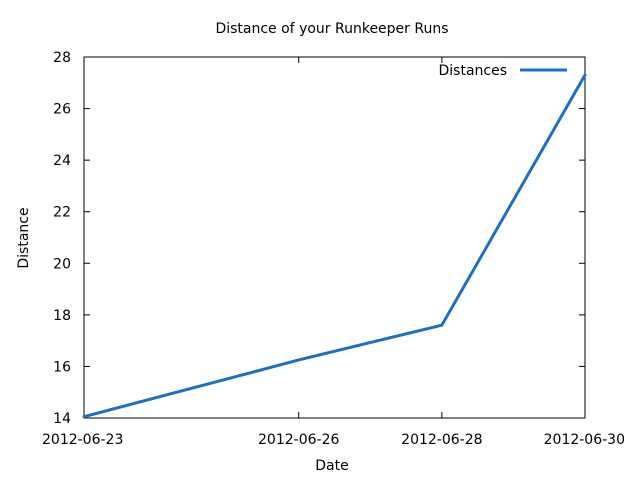  I want to click on y-axis-label: Distance, so click(24, 237).